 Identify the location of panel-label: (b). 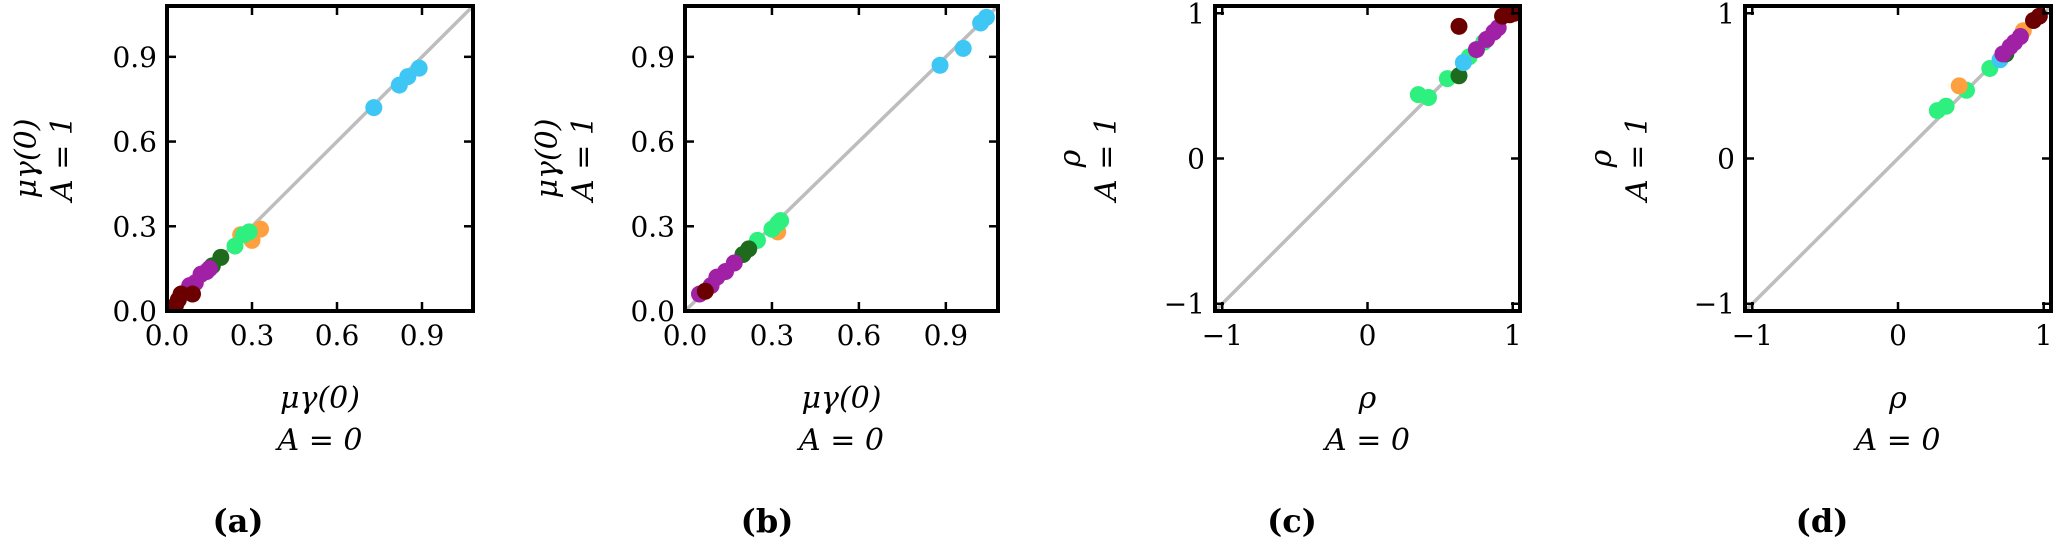
(767, 521).